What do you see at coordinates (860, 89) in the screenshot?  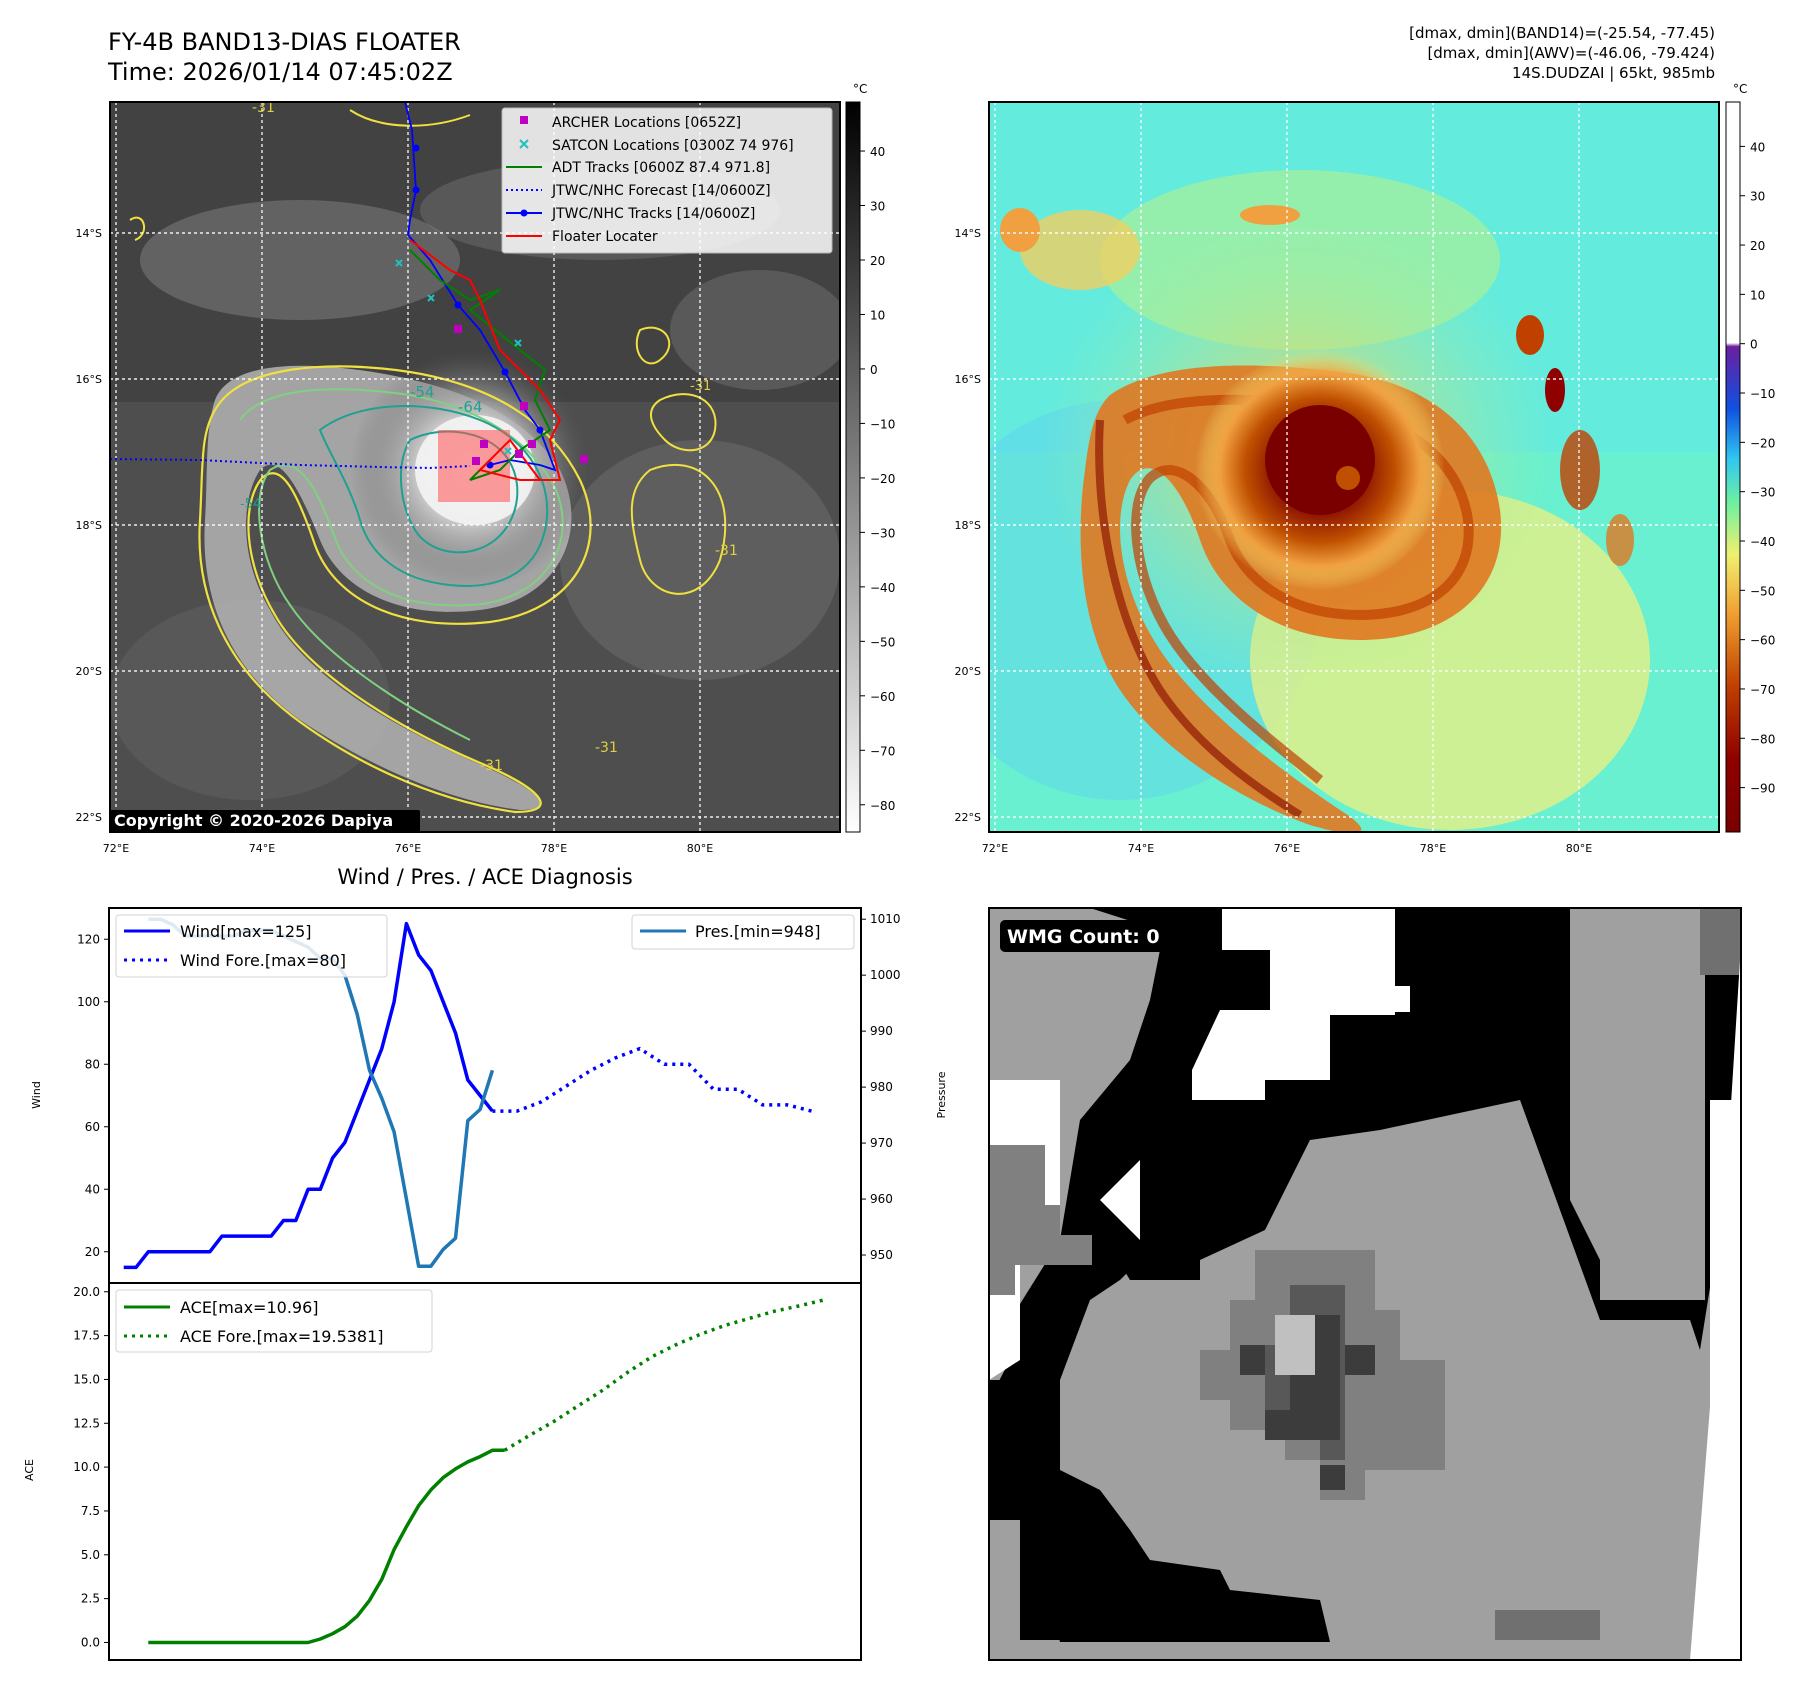 I see `ir-colorbar-unit: °C` at bounding box center [860, 89].